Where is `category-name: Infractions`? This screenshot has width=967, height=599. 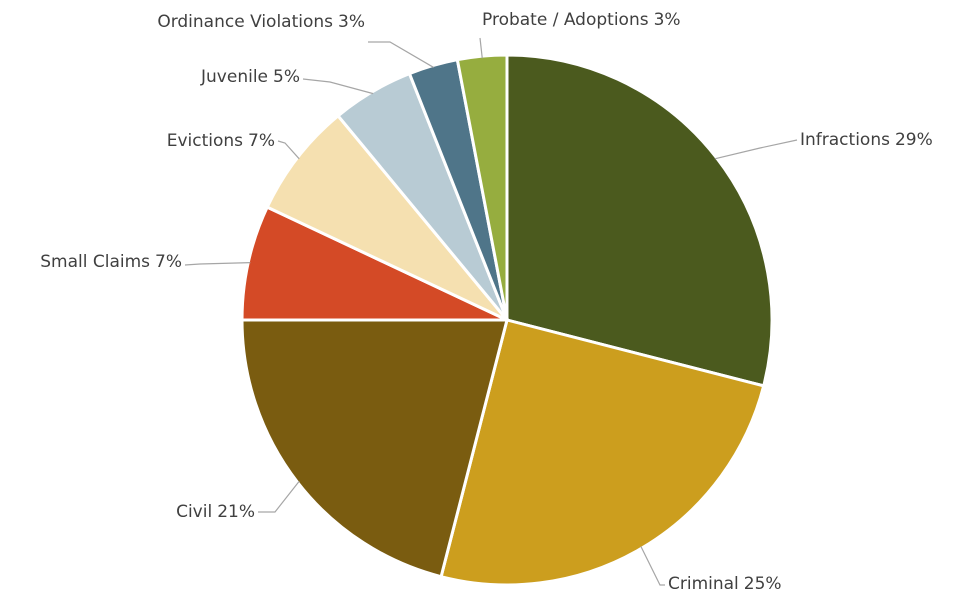 category-name: Infractions is located at coordinates (845, 140).